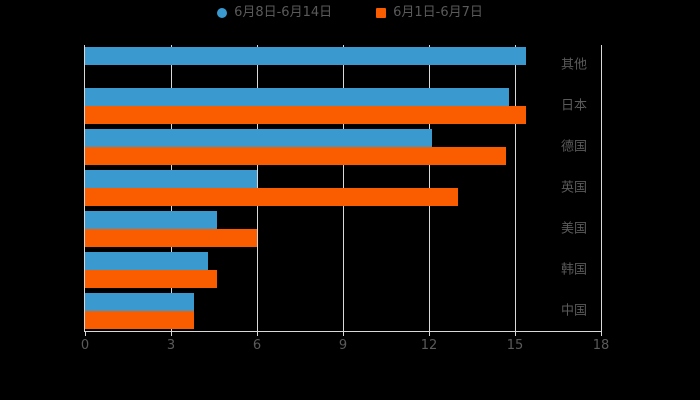 The width and height of the screenshot is (700, 400). I want to click on legend-item-0: 6月8日-6月14日, so click(274, 12).